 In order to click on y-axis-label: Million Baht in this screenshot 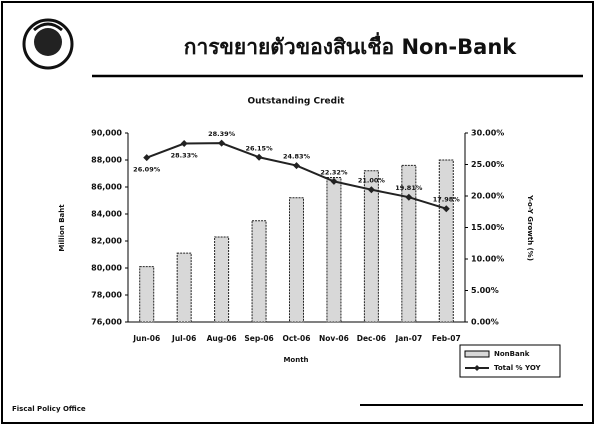, I will do `click(62, 228)`.